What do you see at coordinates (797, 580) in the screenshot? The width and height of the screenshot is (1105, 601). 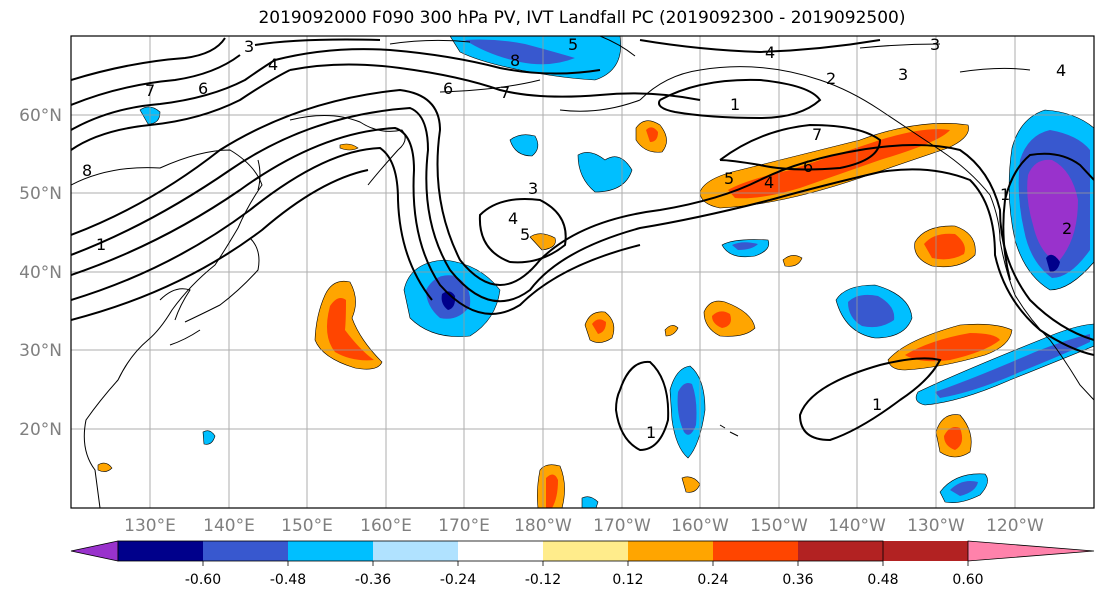 I see `colorbar-tick-label: 0.36` at bounding box center [797, 580].